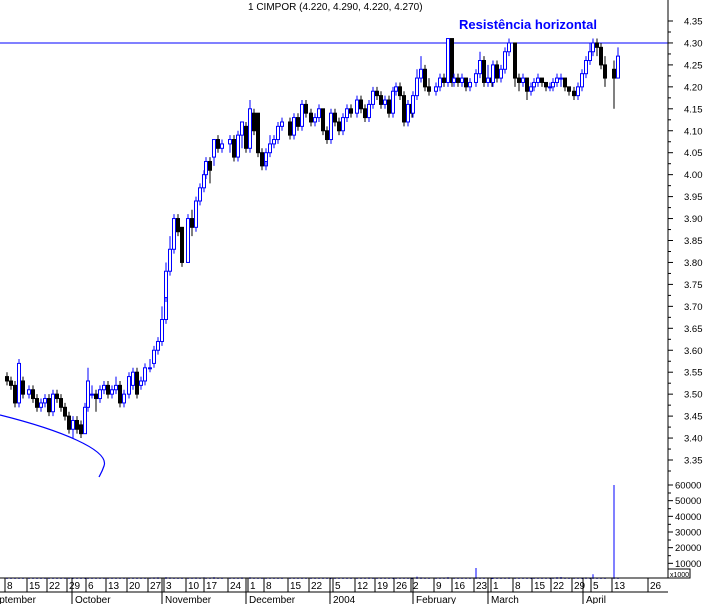  What do you see at coordinates (693, 263) in the screenshot?
I see `price-tick-label: 3.80` at bounding box center [693, 263].